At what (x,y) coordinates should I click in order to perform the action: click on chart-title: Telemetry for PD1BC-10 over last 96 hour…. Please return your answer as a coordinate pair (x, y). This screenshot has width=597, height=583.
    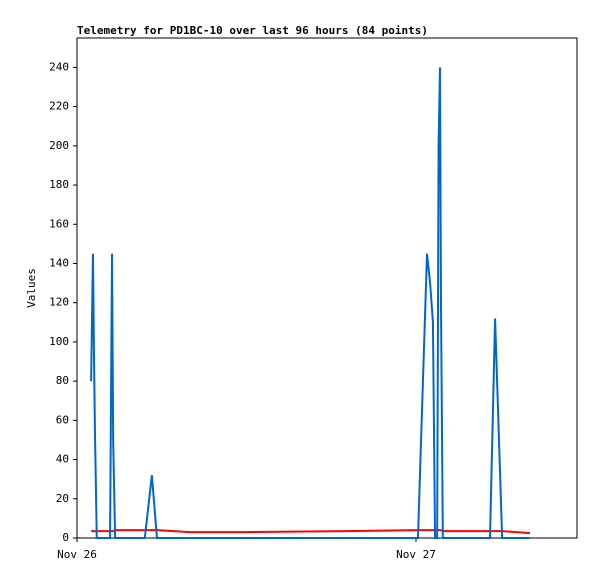
    Looking at the image, I should click on (252, 30).